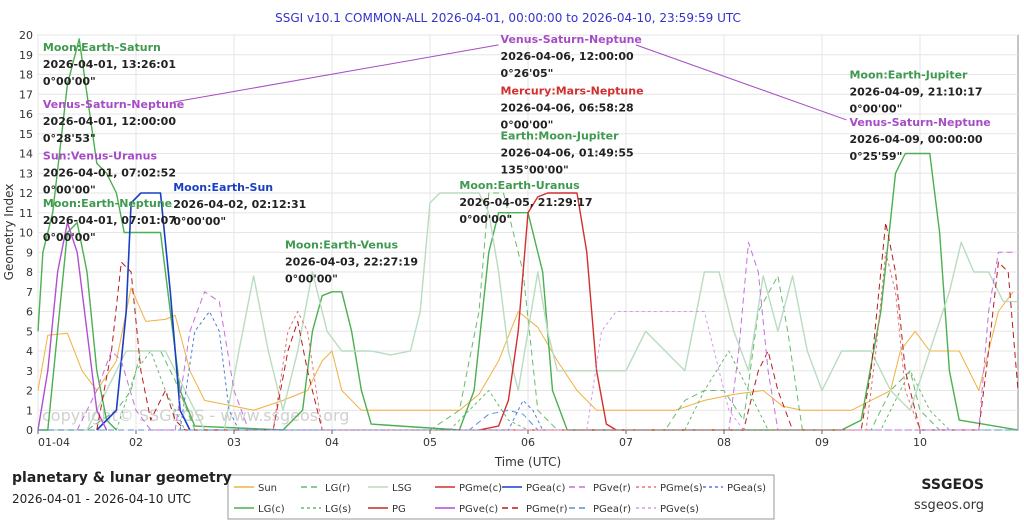 The image size is (1024, 528). Describe the element at coordinates (267, 488) in the screenshot. I see `legend-label: Sun` at that location.